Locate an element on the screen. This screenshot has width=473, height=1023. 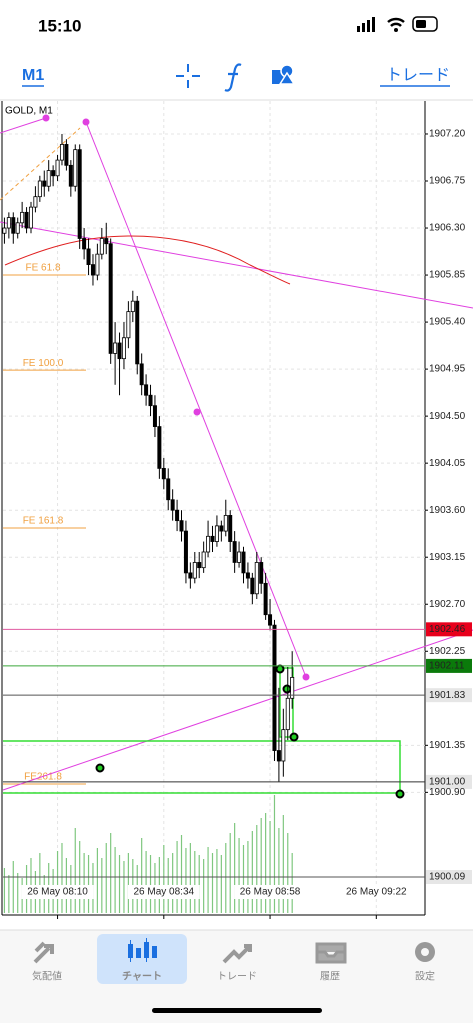
tab-icons is located at coordinates (234, 951).